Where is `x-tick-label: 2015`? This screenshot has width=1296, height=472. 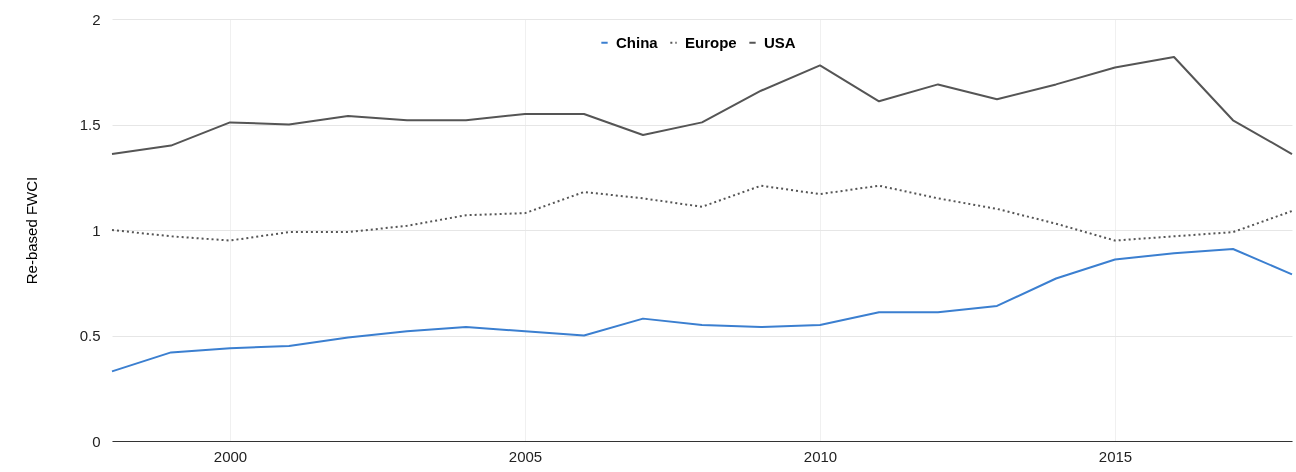
x-tick-label: 2015 is located at coordinates (1115, 456).